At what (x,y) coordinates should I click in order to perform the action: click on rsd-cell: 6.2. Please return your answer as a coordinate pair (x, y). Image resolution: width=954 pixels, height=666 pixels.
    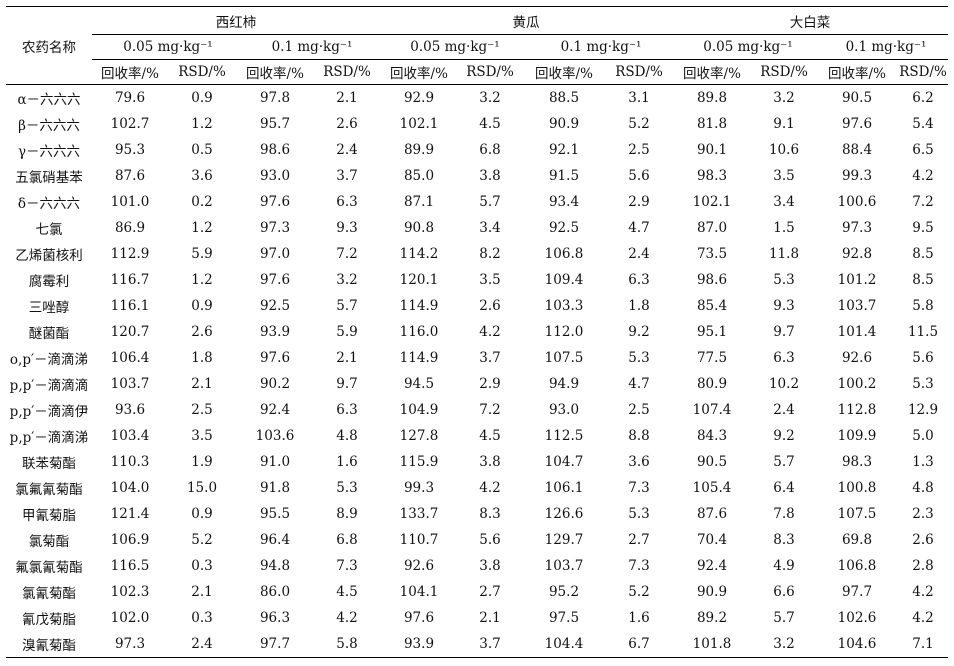
    Looking at the image, I should click on (923, 98).